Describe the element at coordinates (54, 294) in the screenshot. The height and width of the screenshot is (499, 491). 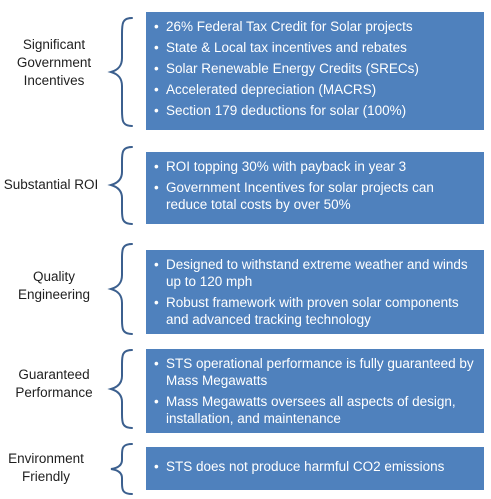
I see `label-line: Engineering` at that location.